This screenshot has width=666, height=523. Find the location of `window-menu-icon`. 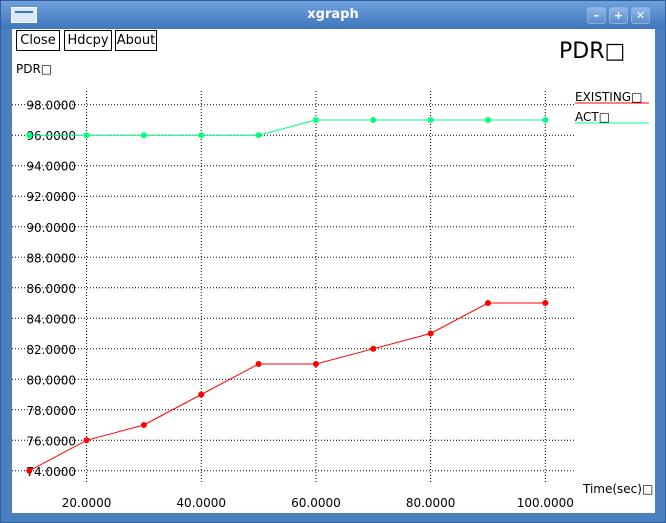

window-menu-icon is located at coordinates (24, 15).